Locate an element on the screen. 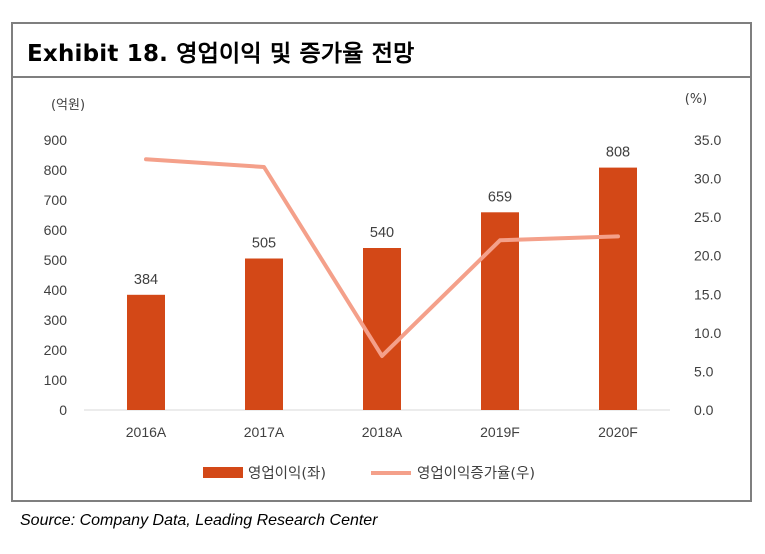  left-tick-label: 900 is located at coordinates (56, 140).